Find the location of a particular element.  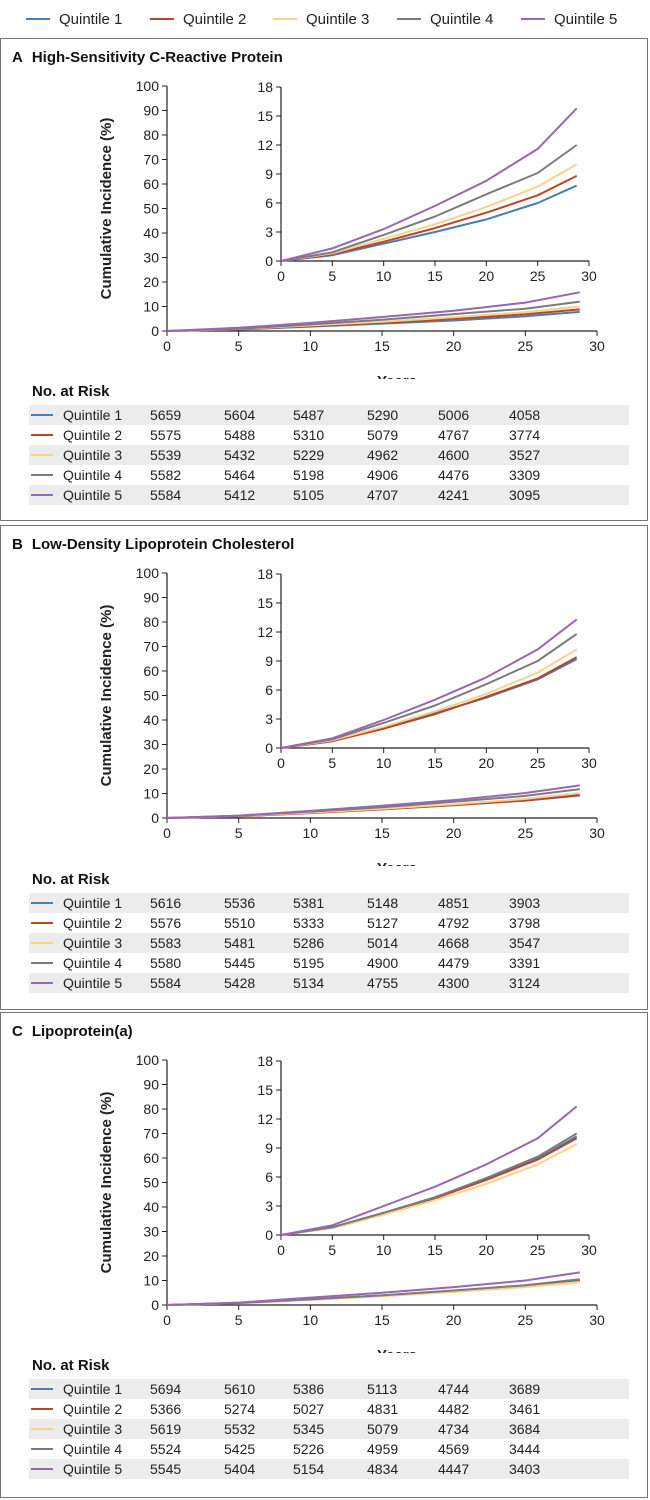

x-axis-label: Years is located at coordinates (397, 1350).